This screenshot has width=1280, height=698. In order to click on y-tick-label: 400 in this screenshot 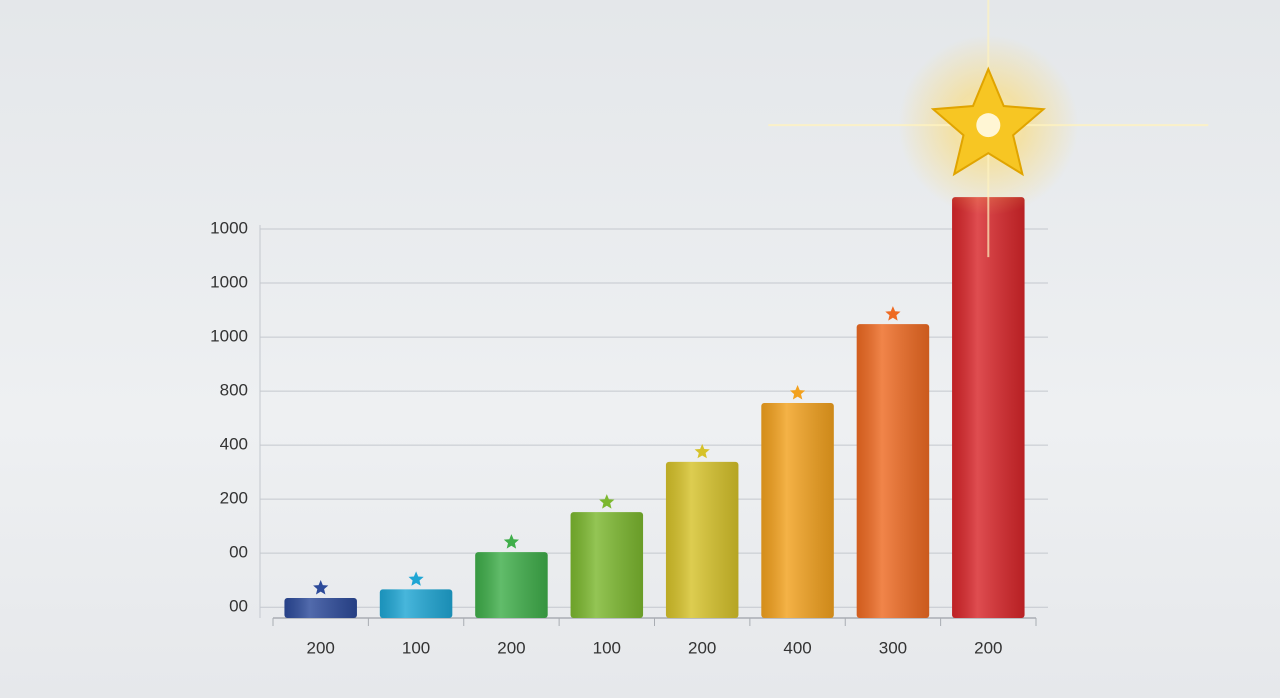, I will do `click(234, 444)`.